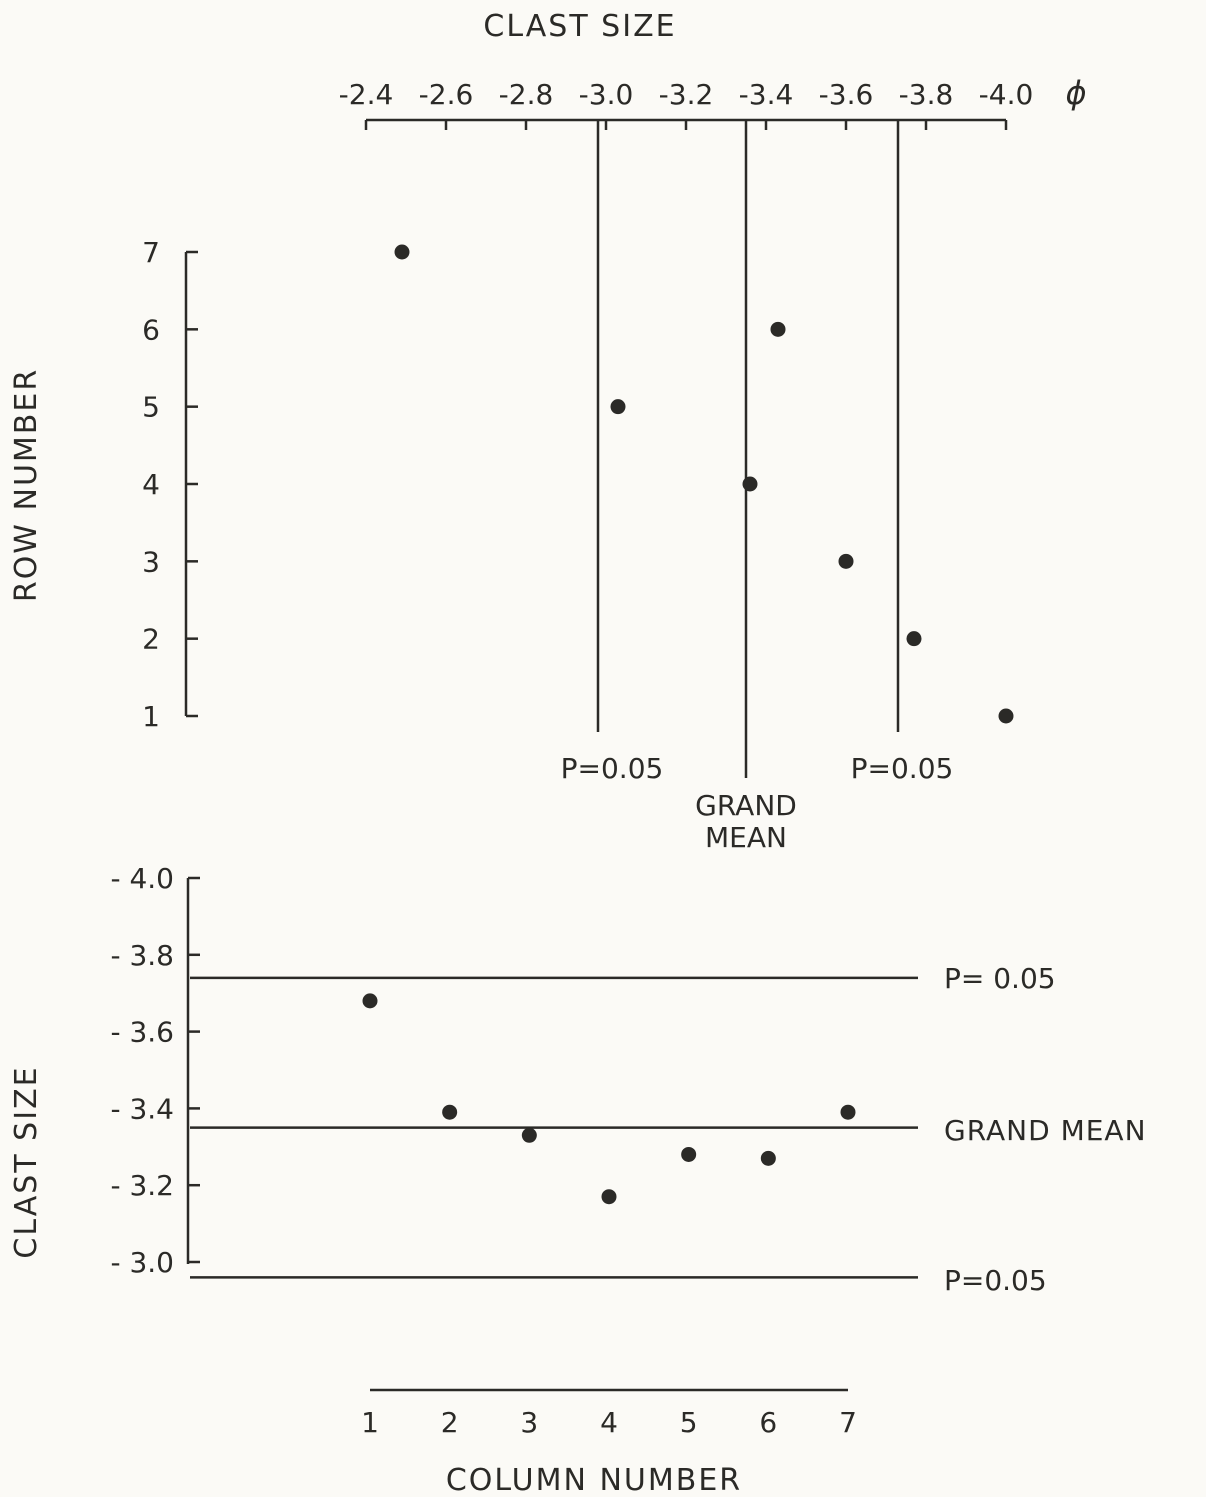 The height and width of the screenshot is (1497, 1206). What do you see at coordinates (142, 1108) in the screenshot?
I see `bottom-y-tick-label: - 3.4` at bounding box center [142, 1108].